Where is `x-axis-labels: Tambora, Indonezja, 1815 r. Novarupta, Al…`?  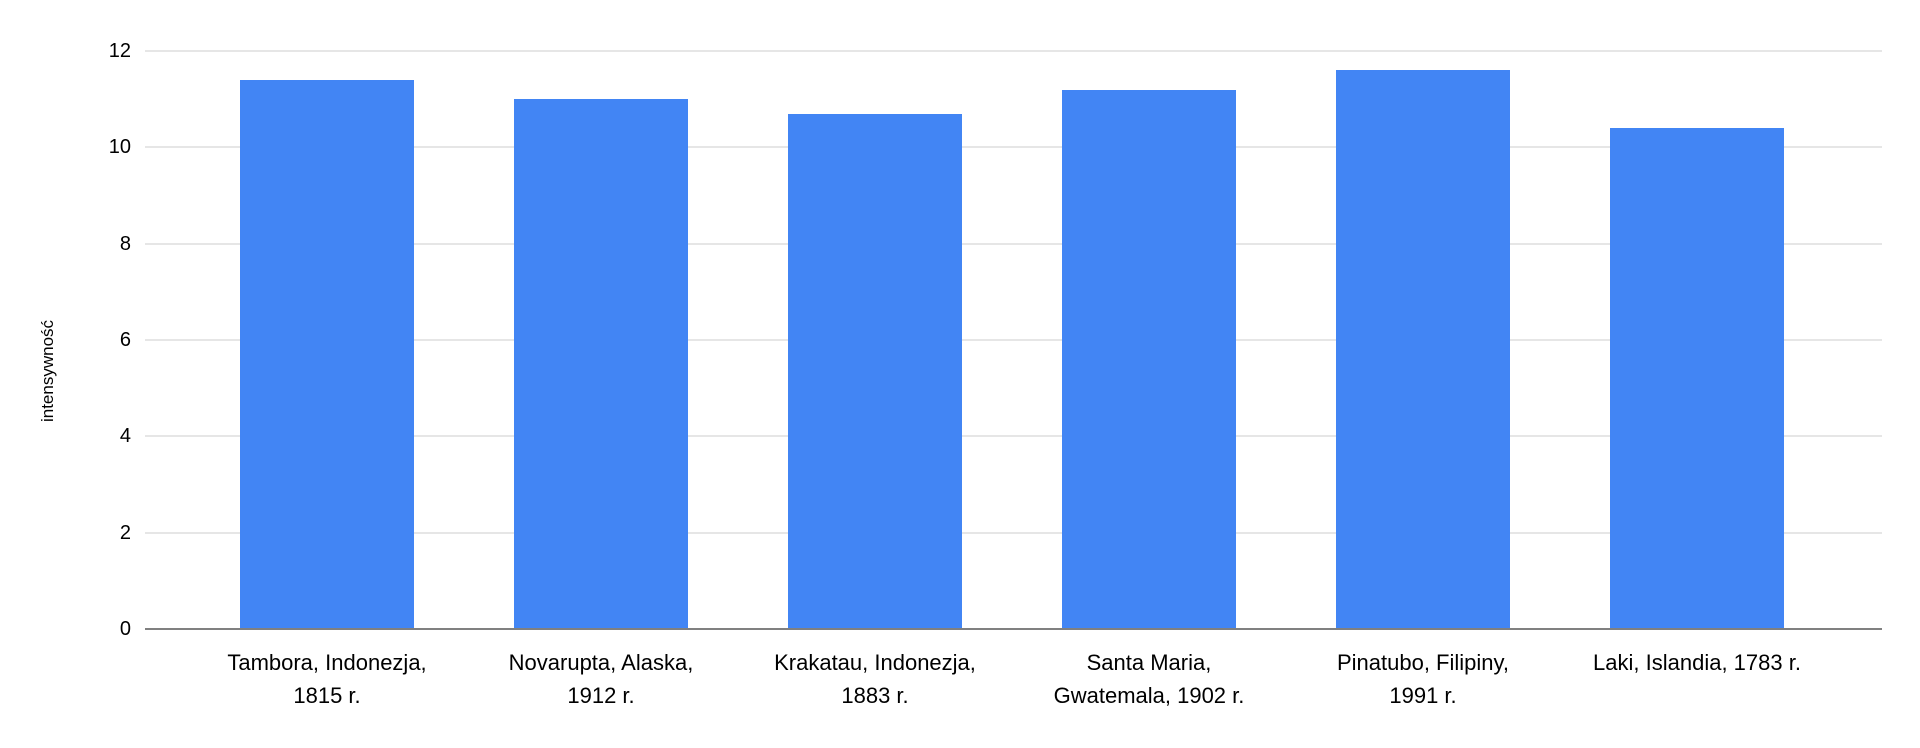
x-axis-labels: Tambora, Indonezja, 1815 r. Novarupta, Al… is located at coordinates (1012, 679).